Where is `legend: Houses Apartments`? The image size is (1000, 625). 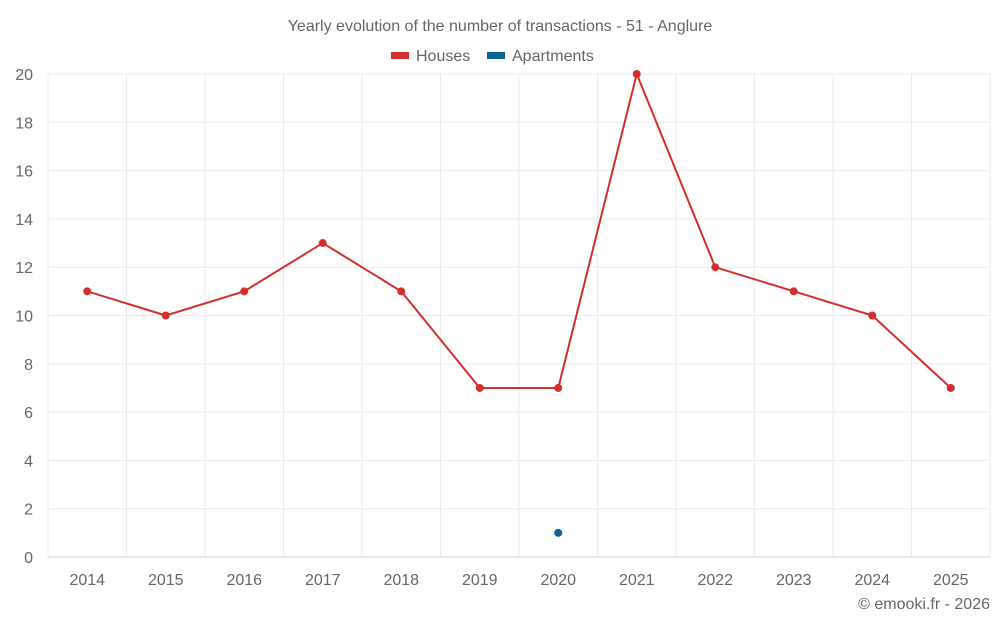
legend: Houses Apartments is located at coordinates (492, 56).